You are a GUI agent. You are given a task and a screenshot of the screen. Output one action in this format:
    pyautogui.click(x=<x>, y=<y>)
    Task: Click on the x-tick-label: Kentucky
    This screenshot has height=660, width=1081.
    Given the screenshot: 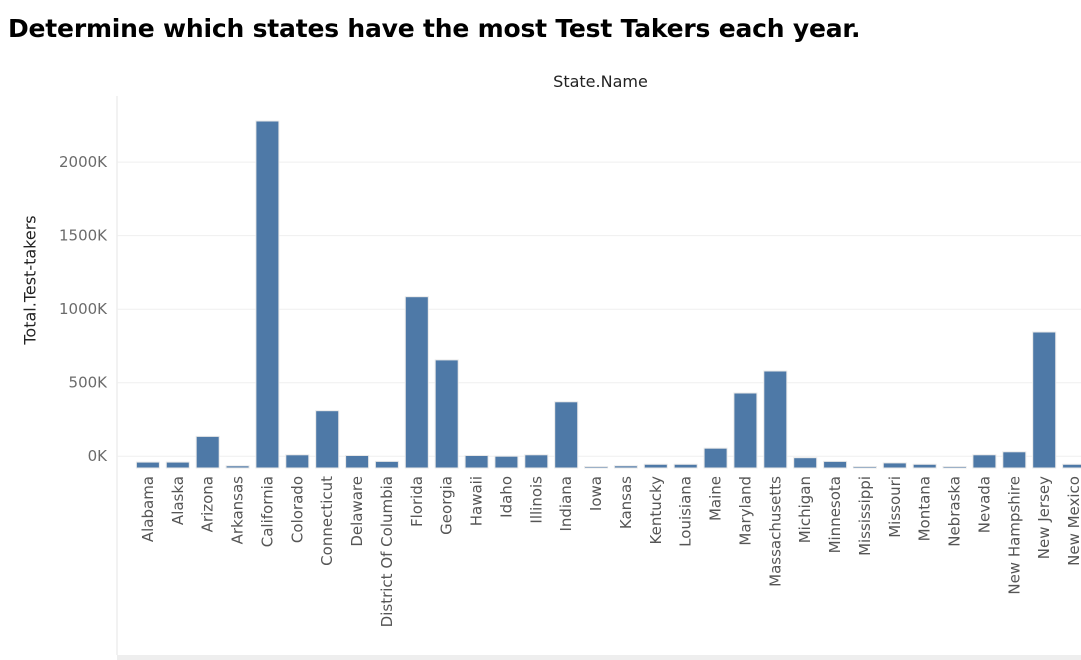 What is the action you would take?
    pyautogui.click(x=656, y=510)
    